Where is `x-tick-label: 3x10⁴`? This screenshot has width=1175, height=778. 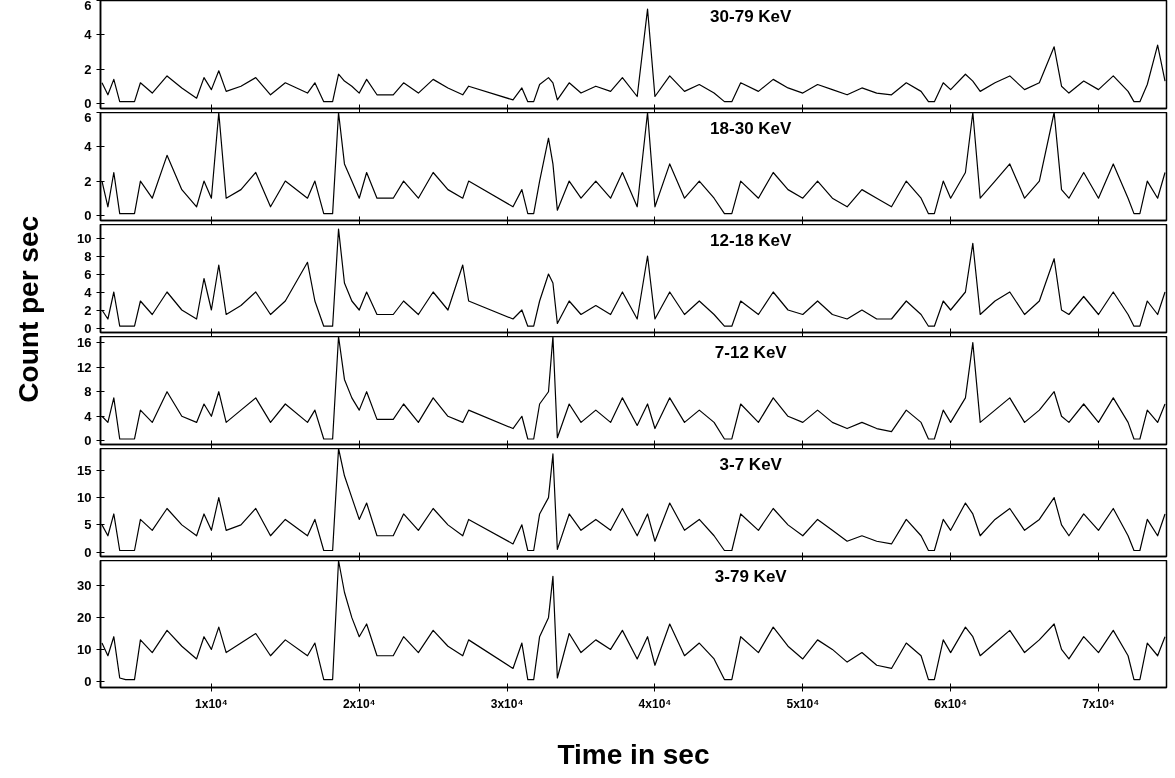 x-tick-label: 3x10⁴ is located at coordinates (507, 703).